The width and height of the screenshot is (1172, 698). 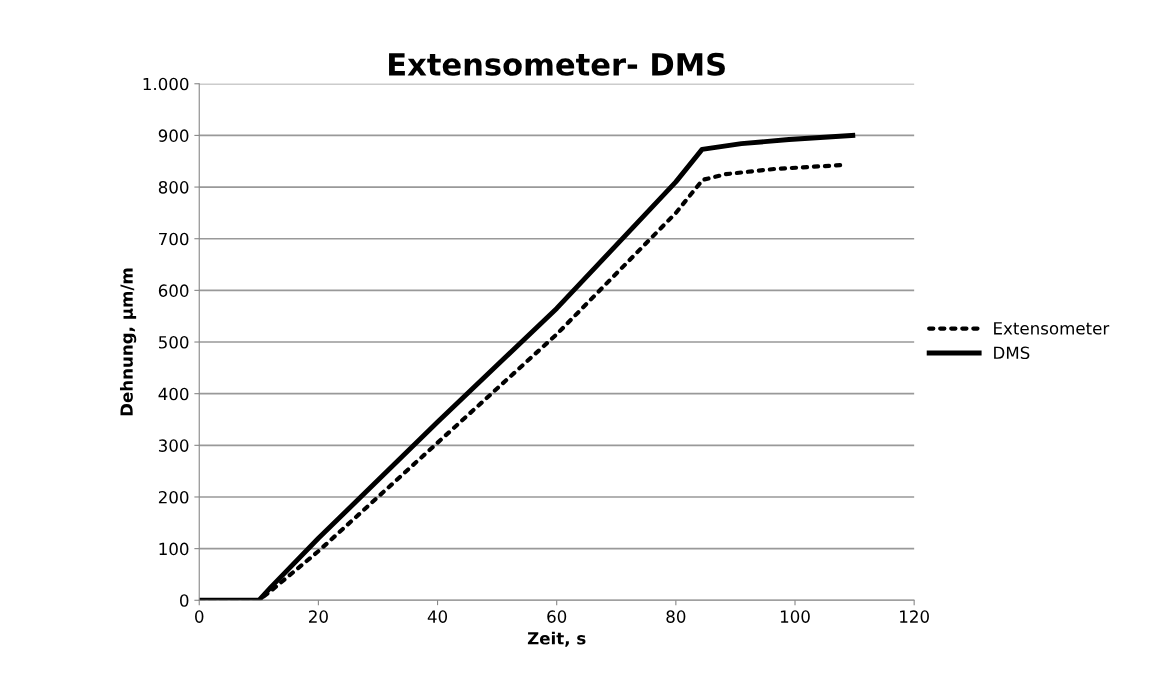 I want to click on x-tick-label: 100, so click(x=795, y=616).